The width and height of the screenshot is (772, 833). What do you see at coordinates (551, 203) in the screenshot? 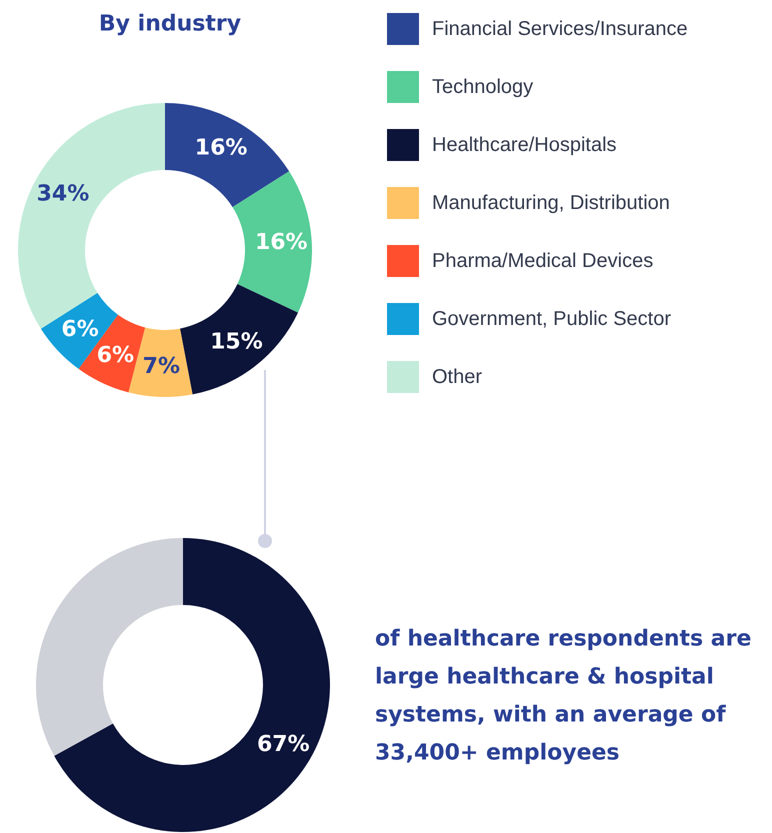
I see `legend-label: Manufacturing, Distribution` at bounding box center [551, 203].